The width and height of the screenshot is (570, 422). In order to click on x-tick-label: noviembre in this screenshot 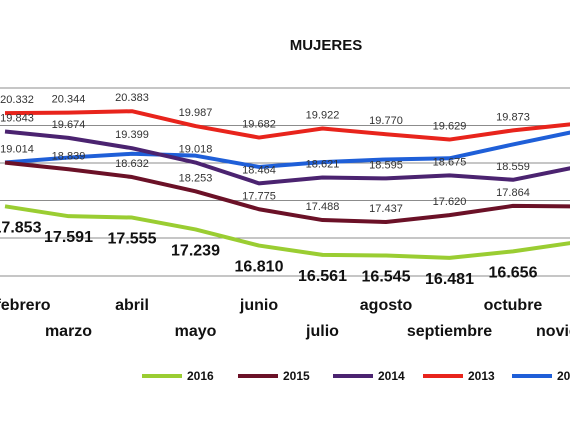, I will do `click(553, 331)`.